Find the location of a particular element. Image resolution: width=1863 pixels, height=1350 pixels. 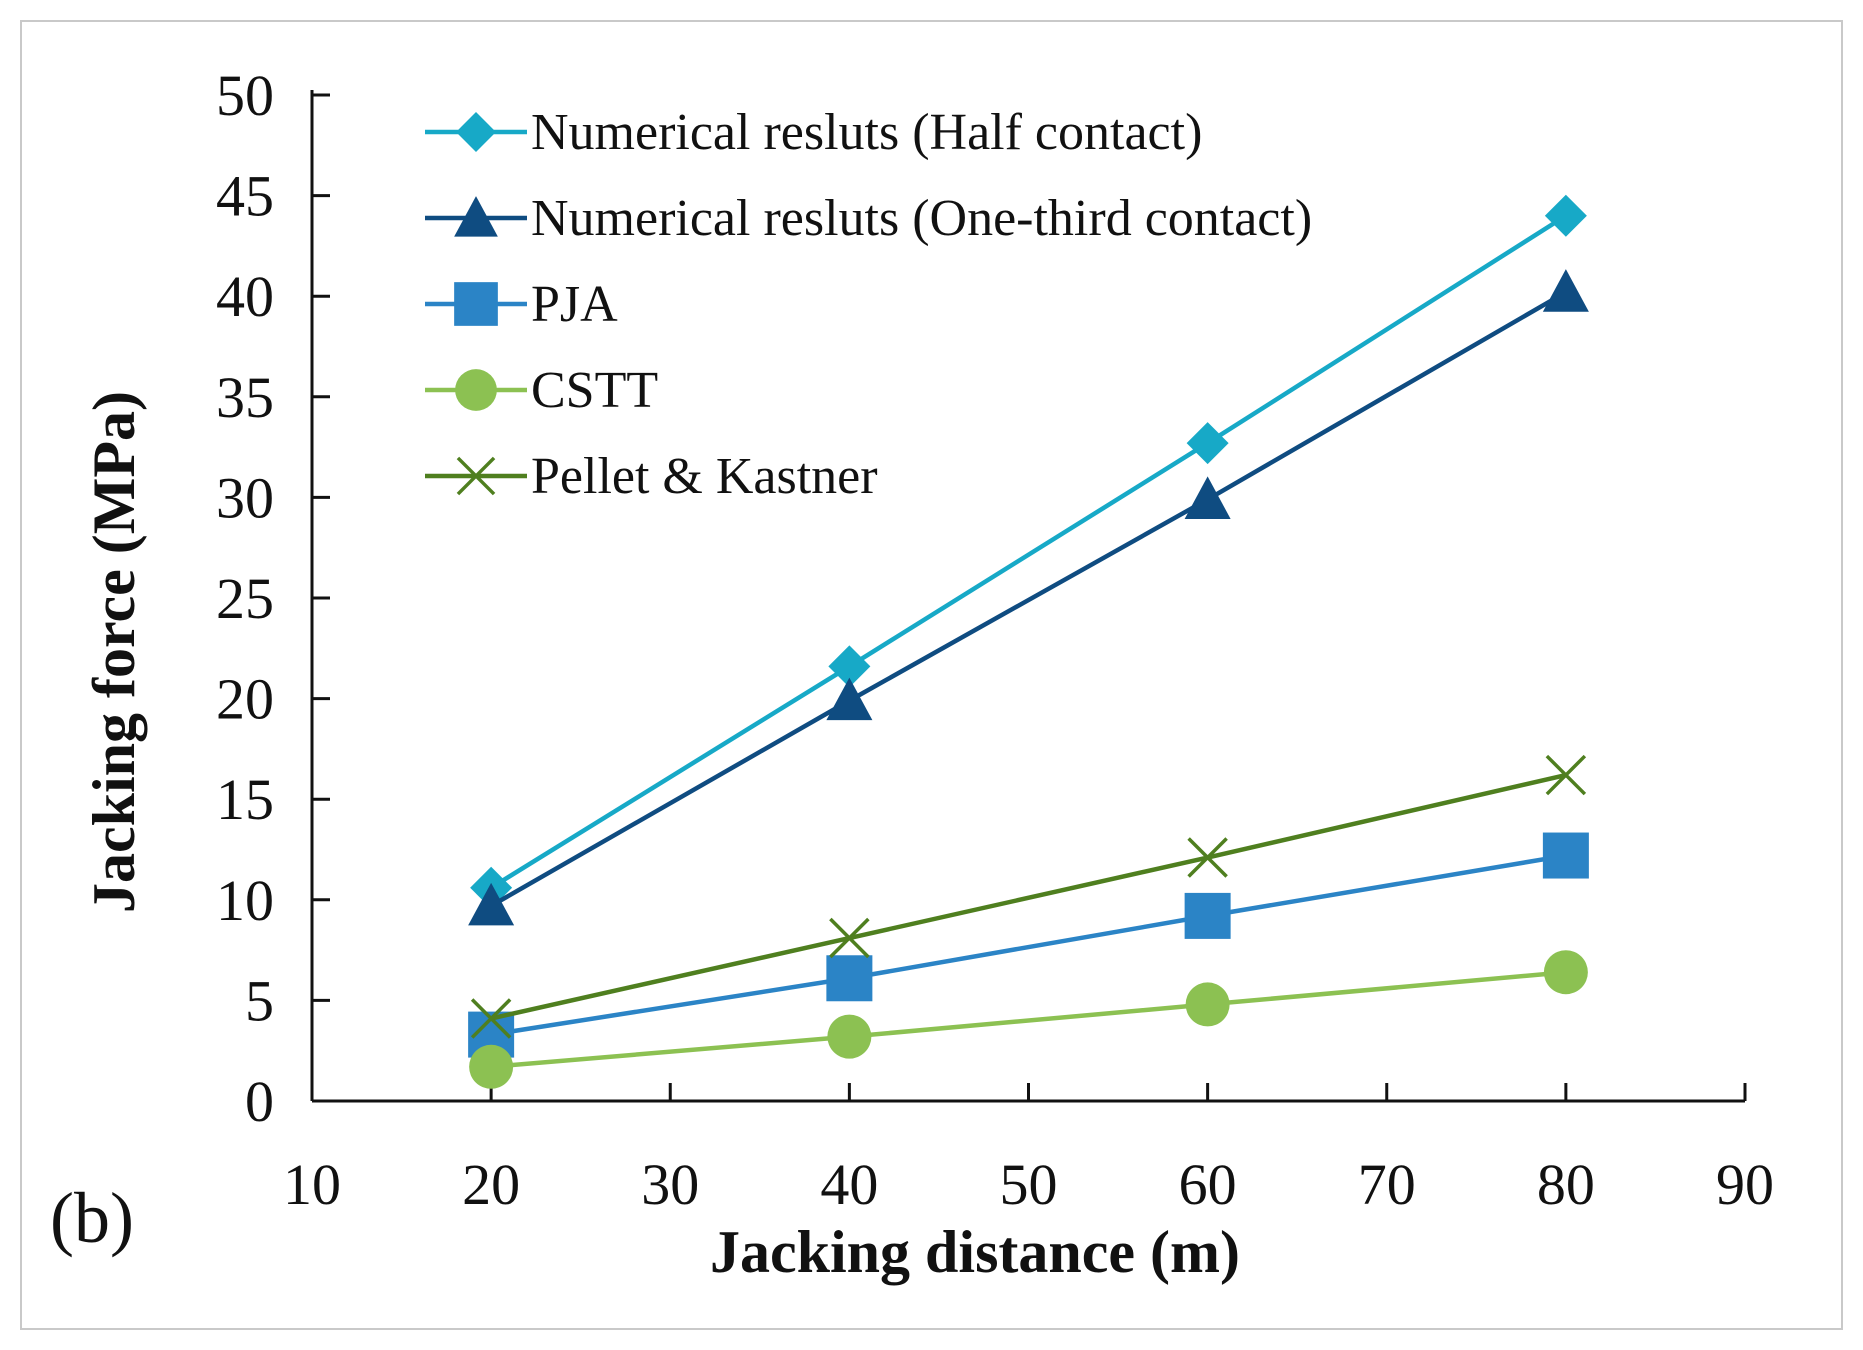

y-tick-label-0: 0 is located at coordinates (259, 1101).